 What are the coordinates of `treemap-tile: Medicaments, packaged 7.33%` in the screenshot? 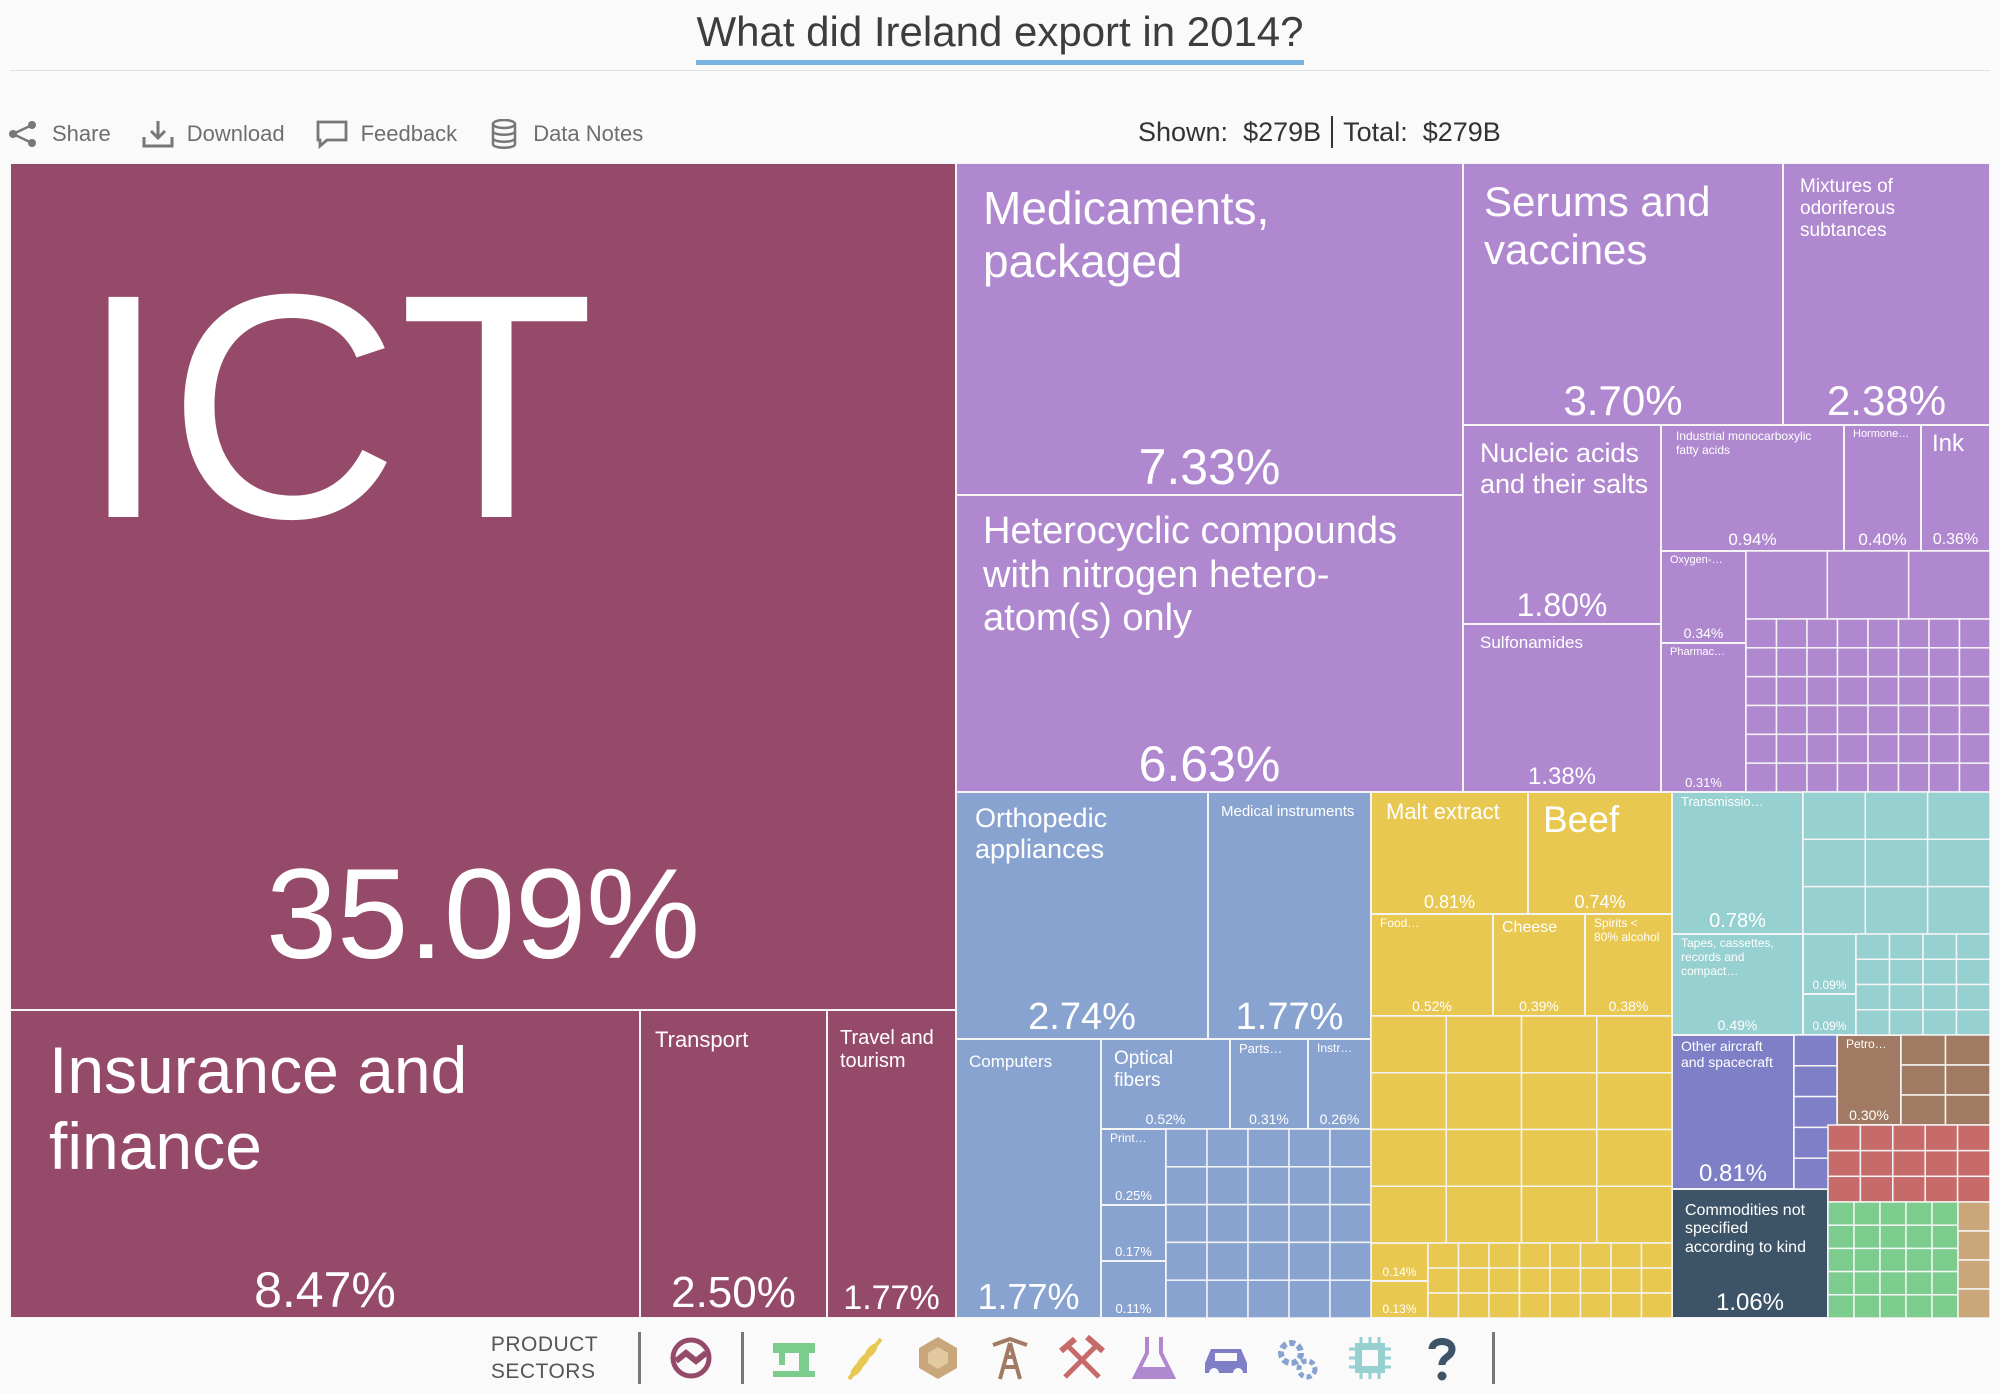 It's located at (1209, 329).